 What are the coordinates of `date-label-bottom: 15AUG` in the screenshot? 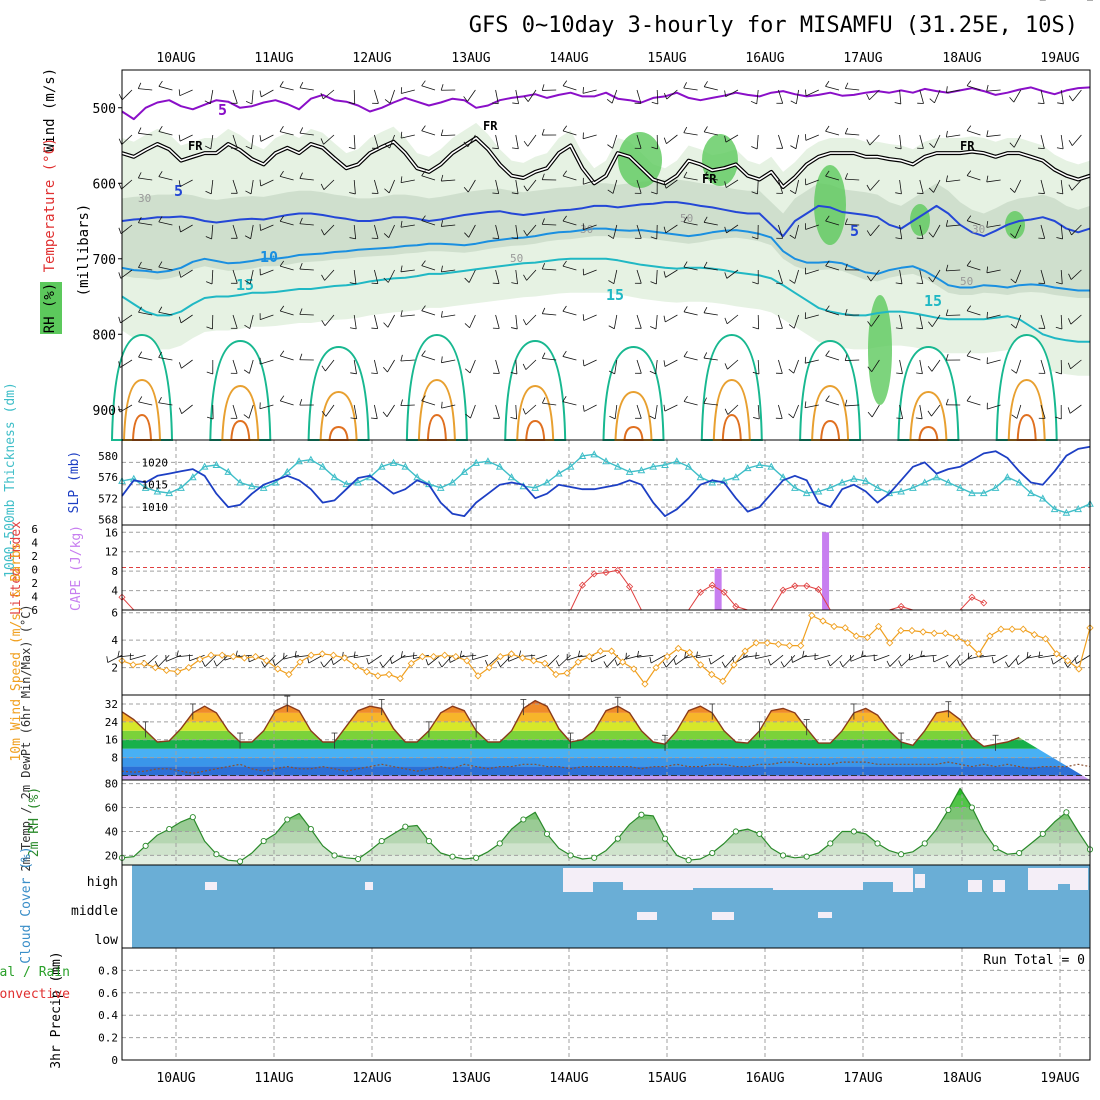 It's located at (666, 1078).